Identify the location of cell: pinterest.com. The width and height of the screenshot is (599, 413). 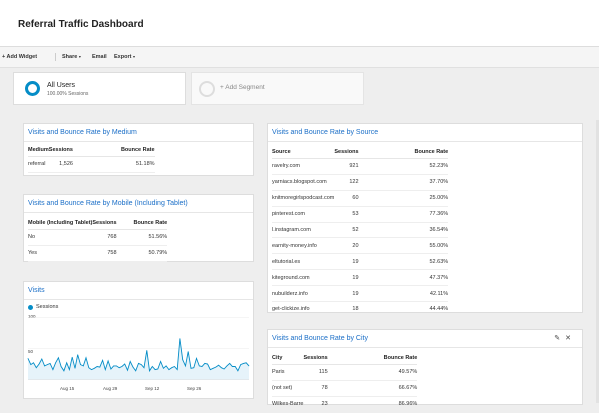
(303, 214).